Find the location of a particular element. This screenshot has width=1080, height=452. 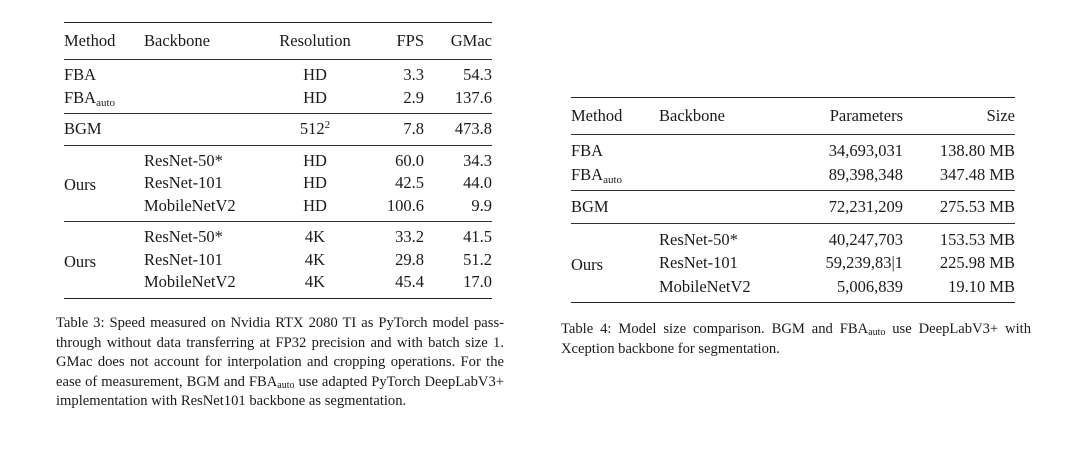

size-cell: 19.10 MB is located at coordinates (981, 286).